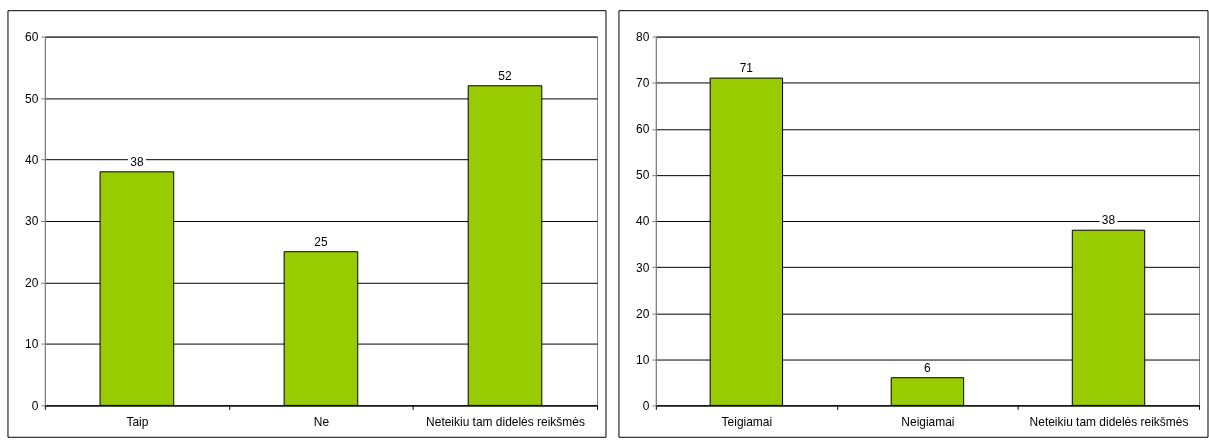 This screenshot has width=1209, height=443. Describe the element at coordinates (505, 75) in the screenshot. I see `data-label: 52` at that location.